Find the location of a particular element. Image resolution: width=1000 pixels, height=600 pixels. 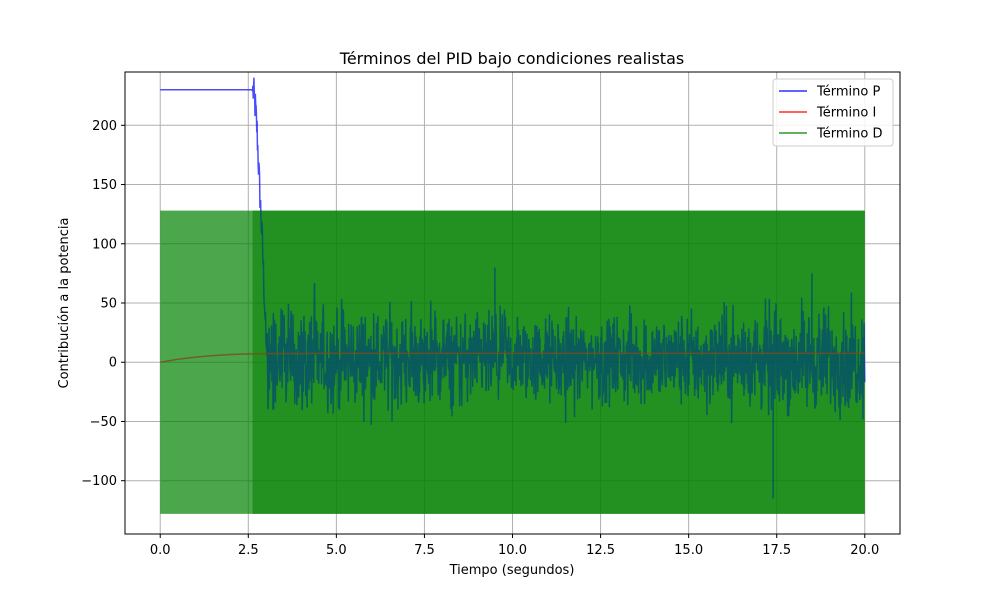

legend-entry: Término P is located at coordinates (848, 92).